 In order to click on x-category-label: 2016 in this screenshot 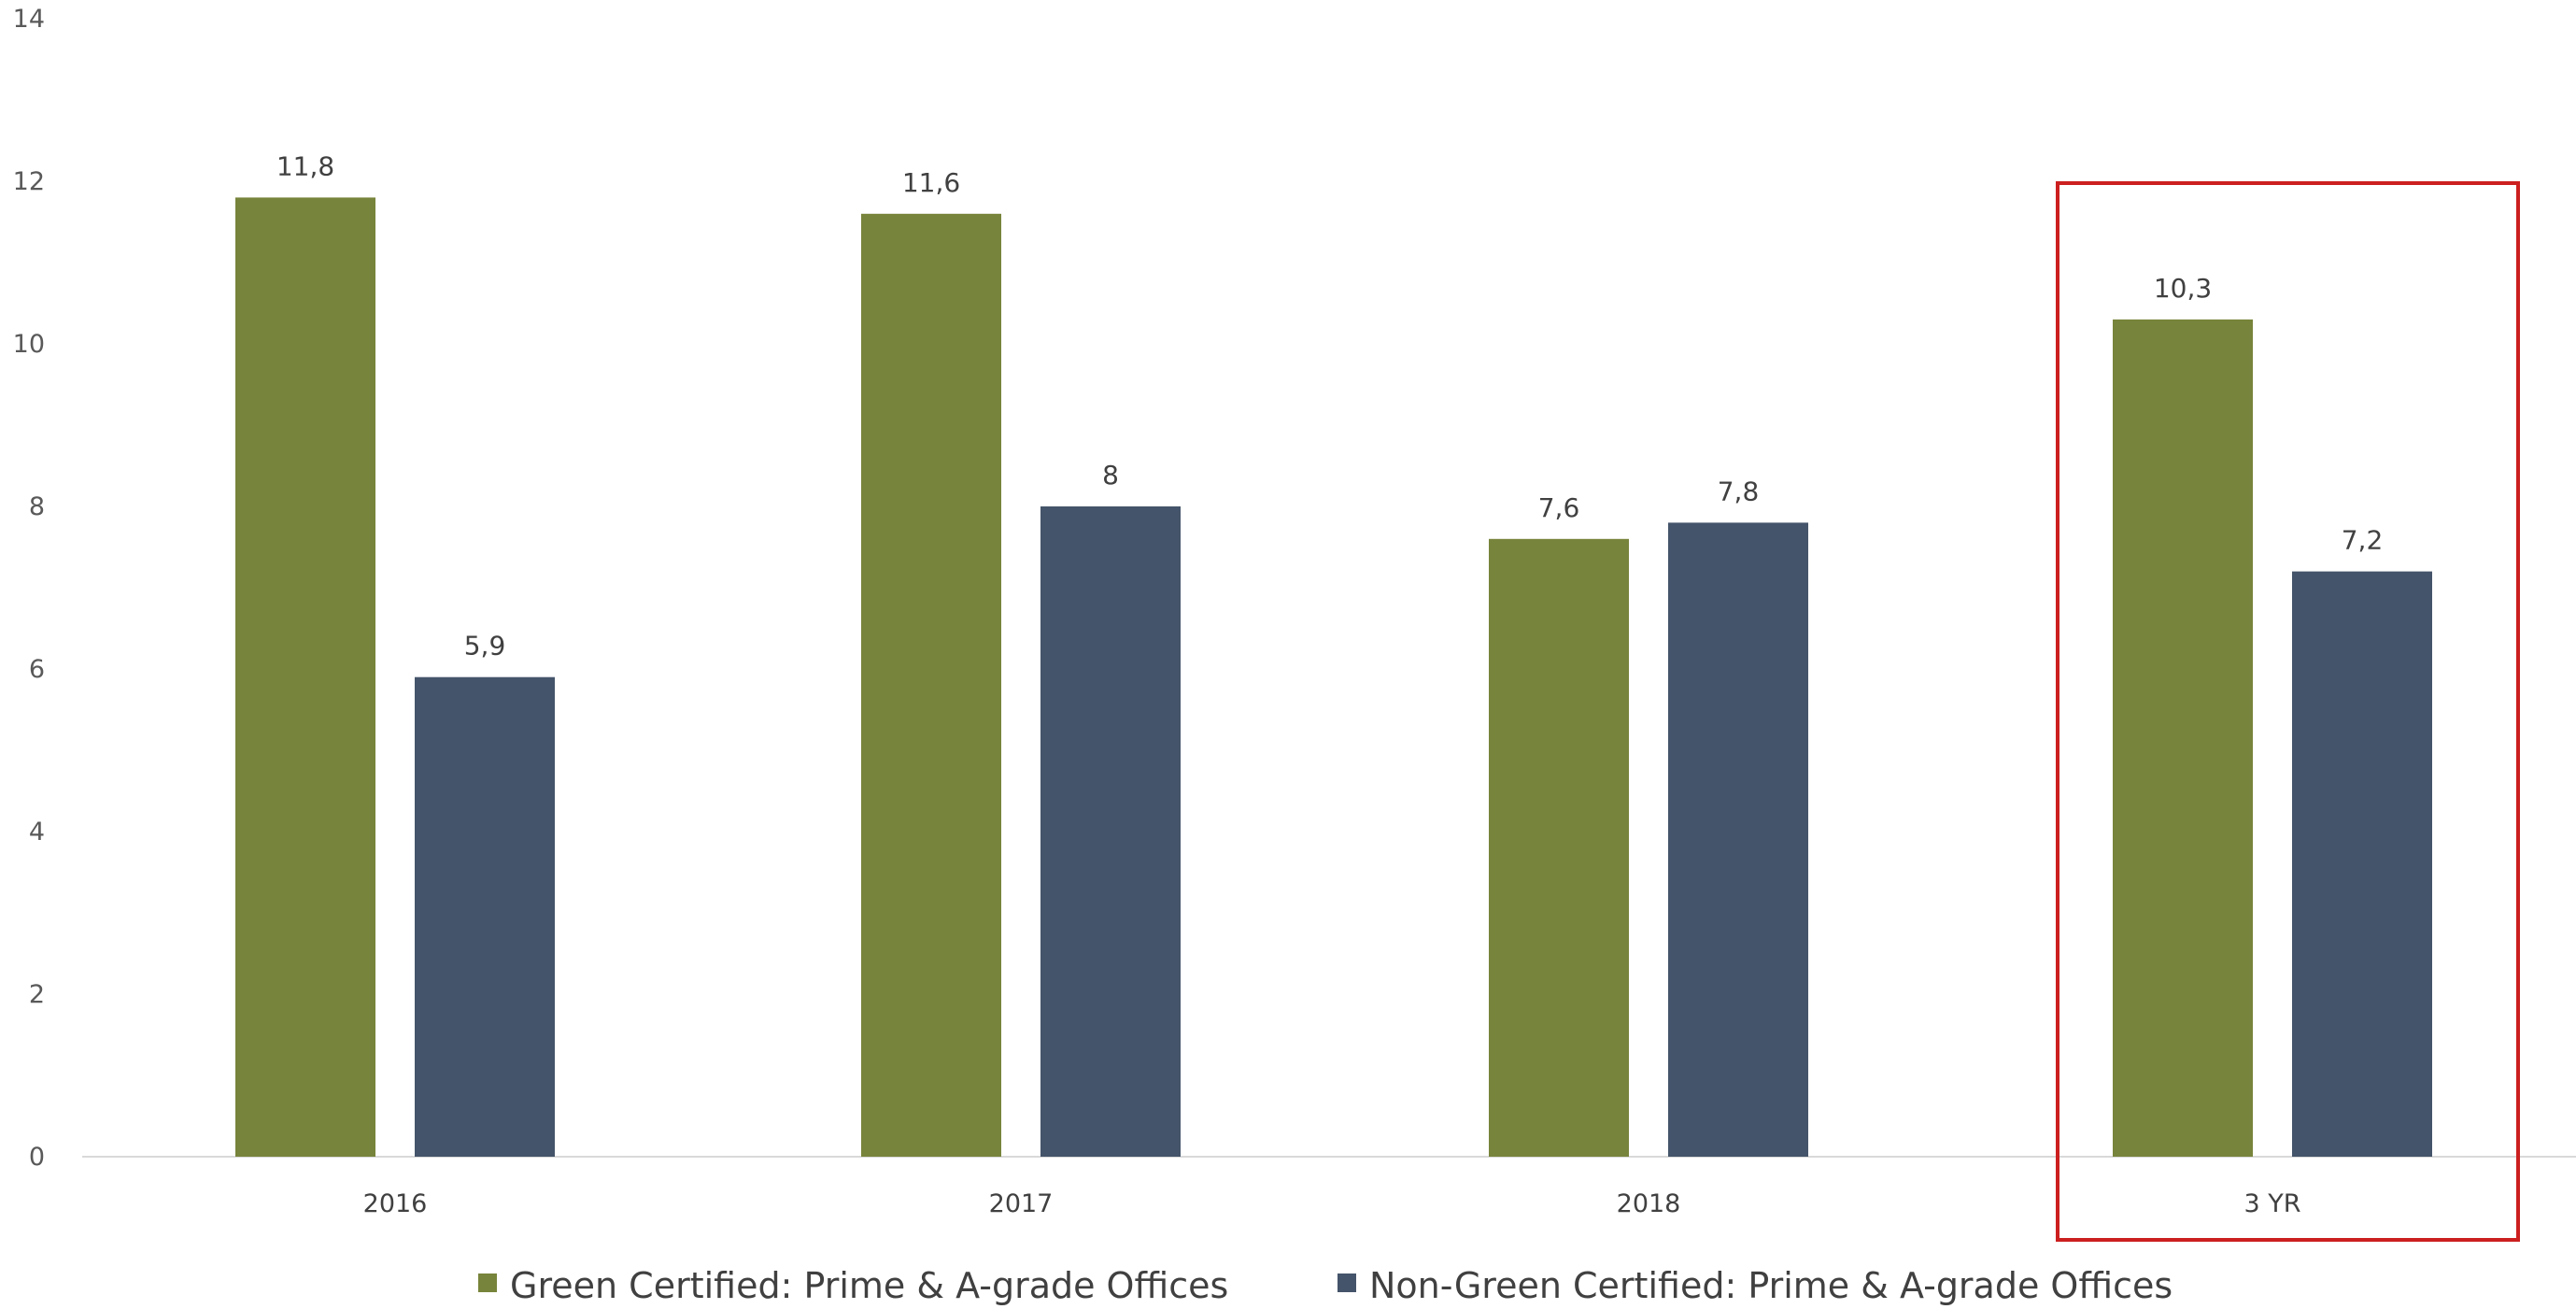, I will do `click(395, 1203)`.